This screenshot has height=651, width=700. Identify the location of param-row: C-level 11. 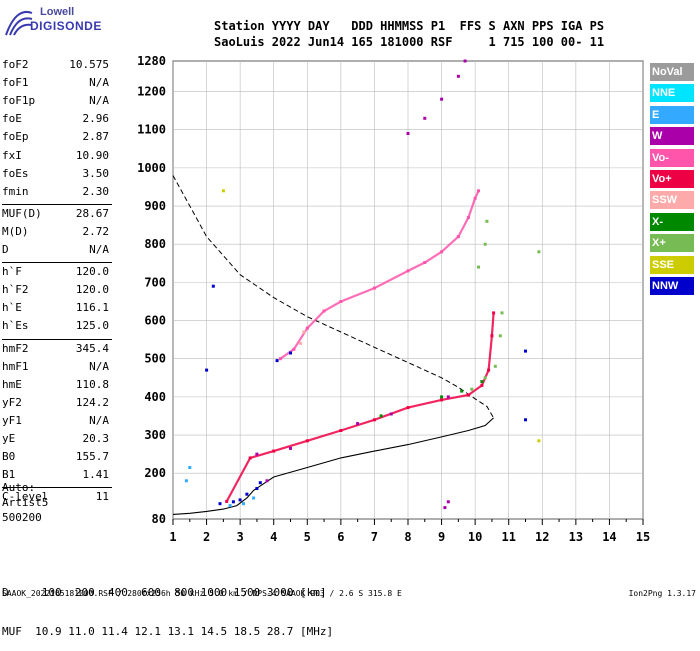
(57, 498).